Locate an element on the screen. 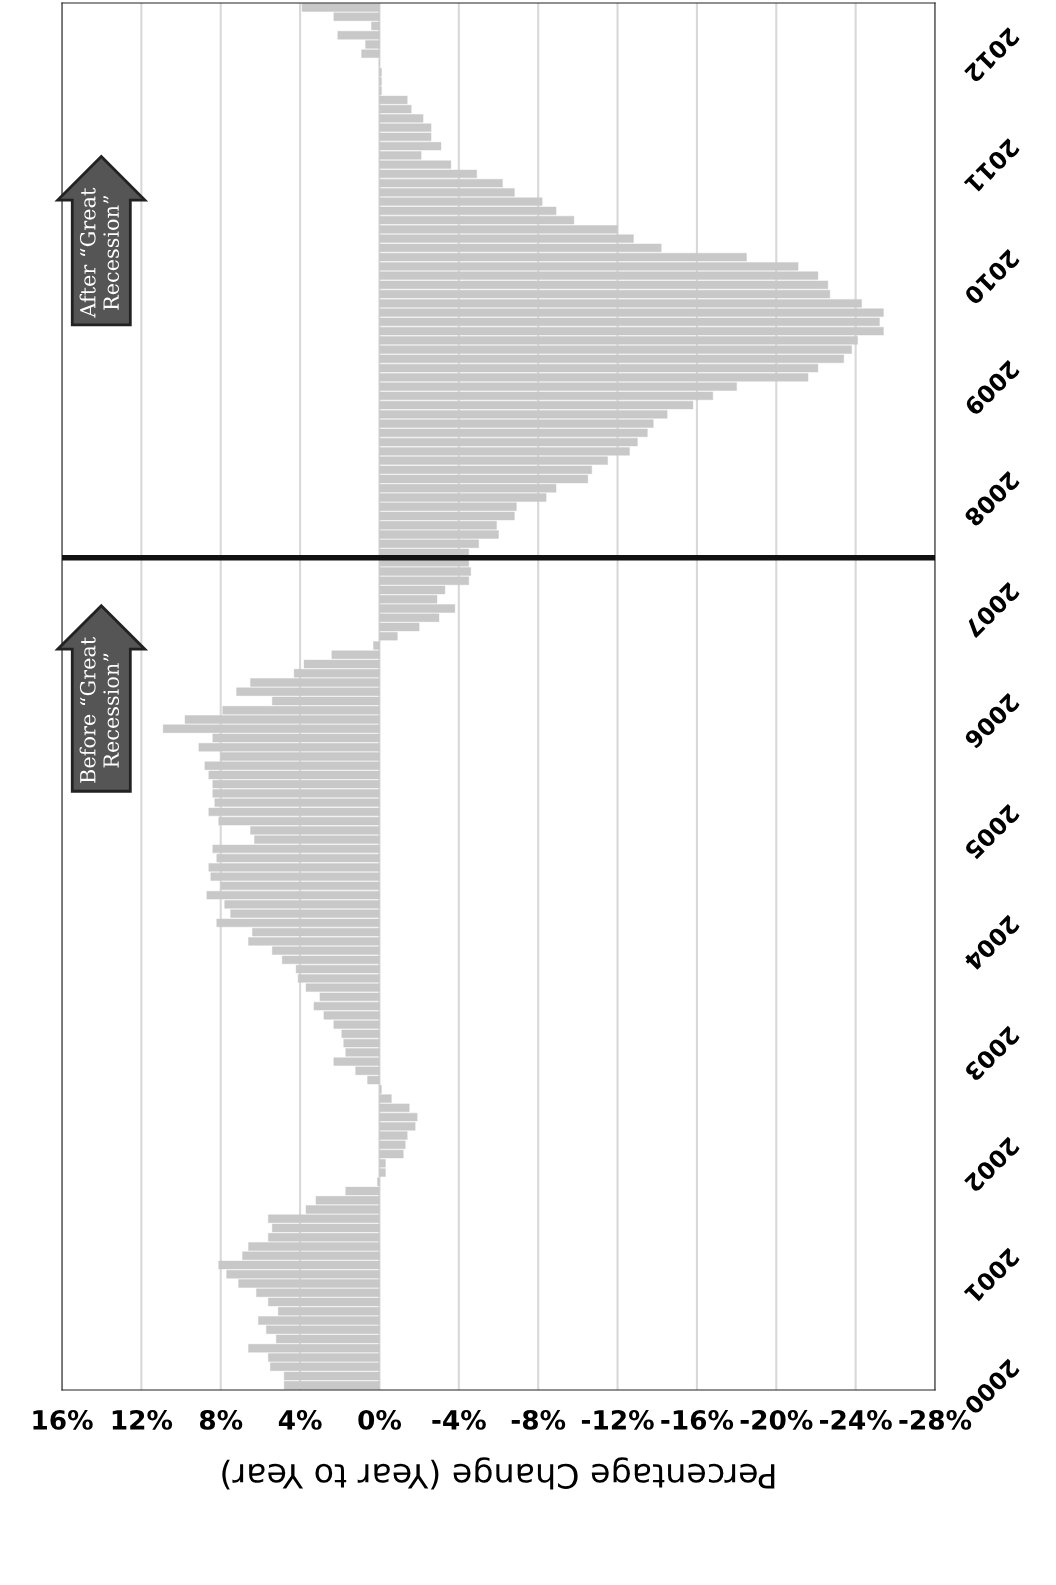  x-tick-label: 4% is located at coordinates (300, 1419).